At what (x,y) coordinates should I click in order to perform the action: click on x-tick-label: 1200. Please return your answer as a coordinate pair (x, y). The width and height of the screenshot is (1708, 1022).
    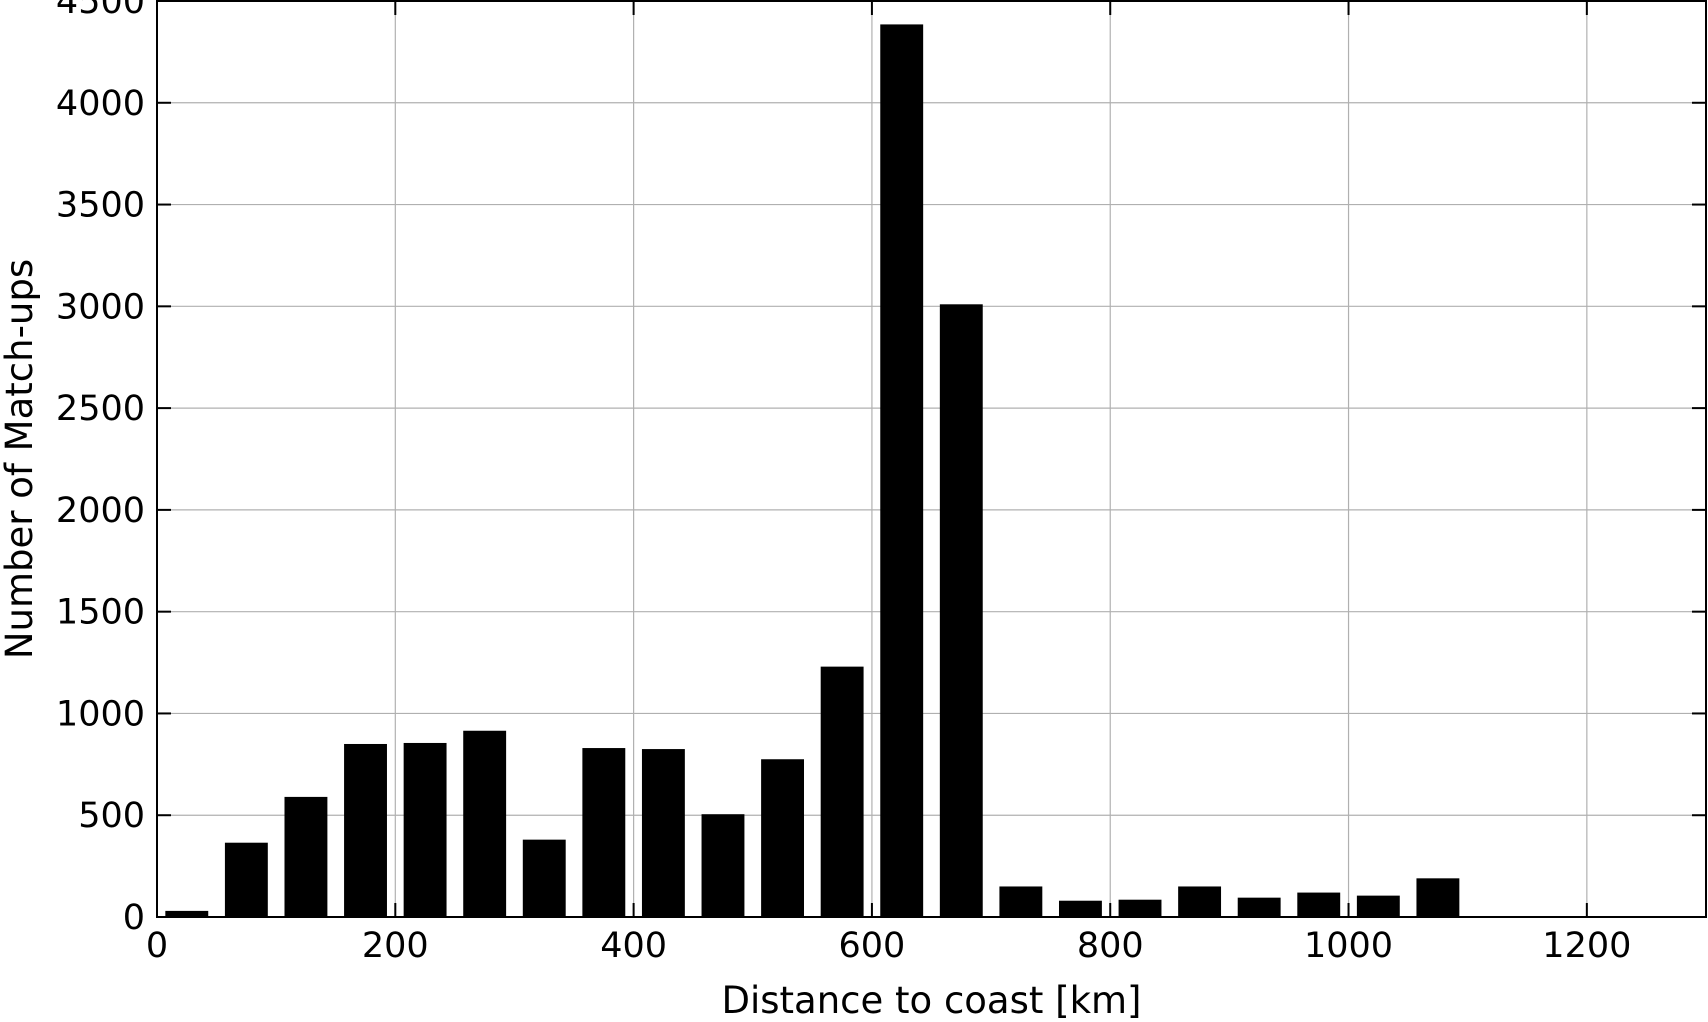
    Looking at the image, I should click on (1586, 946).